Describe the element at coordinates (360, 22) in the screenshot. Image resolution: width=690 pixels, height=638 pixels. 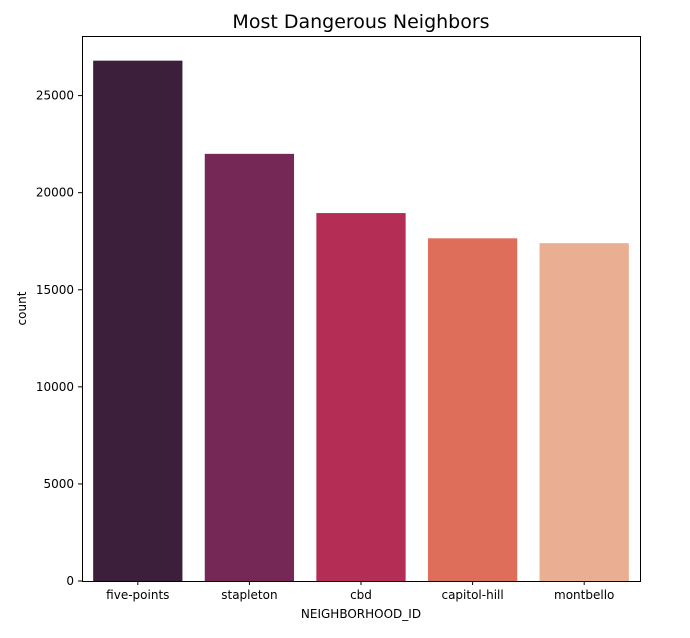
I see `chart-title: Most Dangerous Neighbors` at that location.